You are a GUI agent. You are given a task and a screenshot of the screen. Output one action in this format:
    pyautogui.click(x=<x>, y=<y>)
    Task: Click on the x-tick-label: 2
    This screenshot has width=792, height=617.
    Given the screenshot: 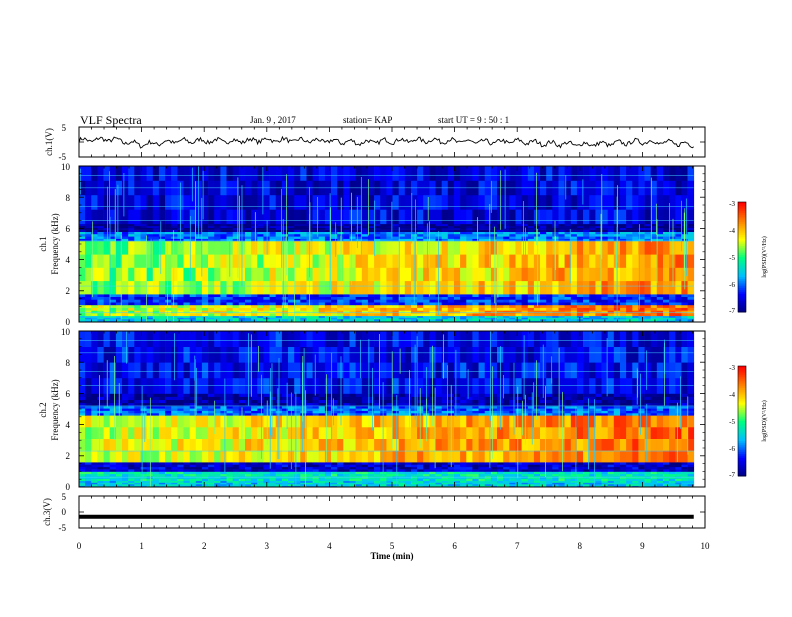 What is the action you would take?
    pyautogui.click(x=204, y=546)
    